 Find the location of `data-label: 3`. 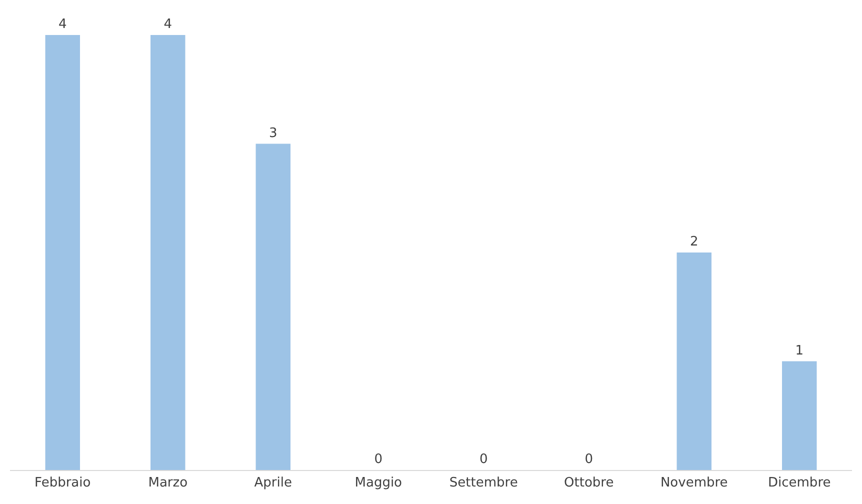

data-label: 3 is located at coordinates (273, 133).